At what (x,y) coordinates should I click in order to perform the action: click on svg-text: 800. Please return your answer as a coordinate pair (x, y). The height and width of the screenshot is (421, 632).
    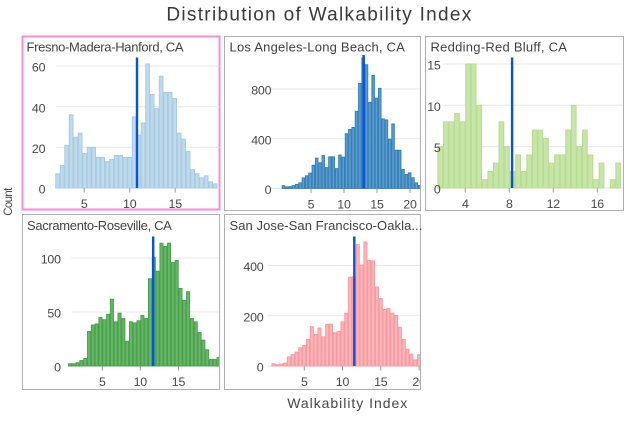
    Looking at the image, I should click on (261, 91).